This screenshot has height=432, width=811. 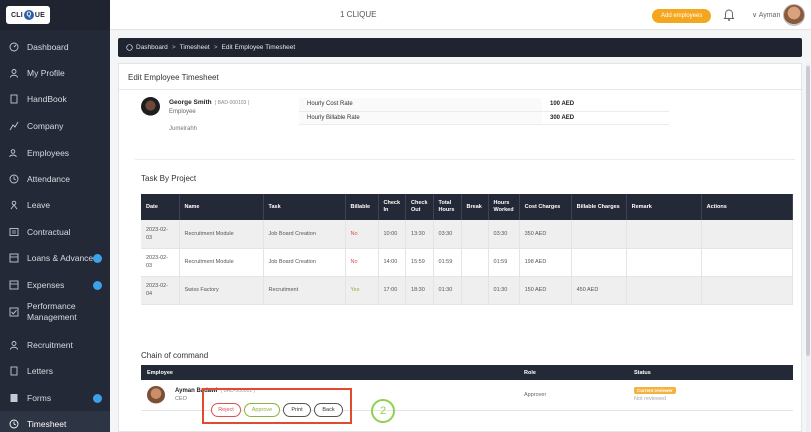 What do you see at coordinates (710, 372) in the screenshot?
I see `column-header: Status` at bounding box center [710, 372].